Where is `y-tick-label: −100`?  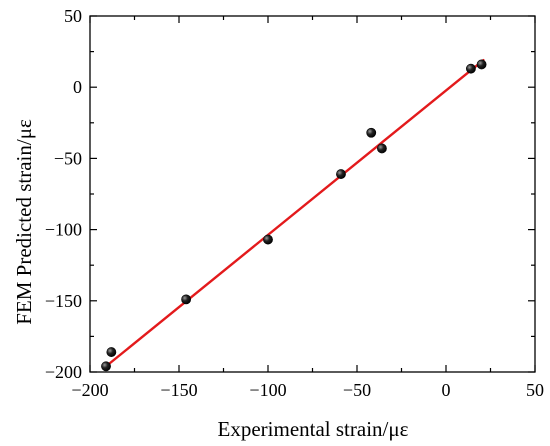
y-tick-label: −100 is located at coordinates (63, 230).